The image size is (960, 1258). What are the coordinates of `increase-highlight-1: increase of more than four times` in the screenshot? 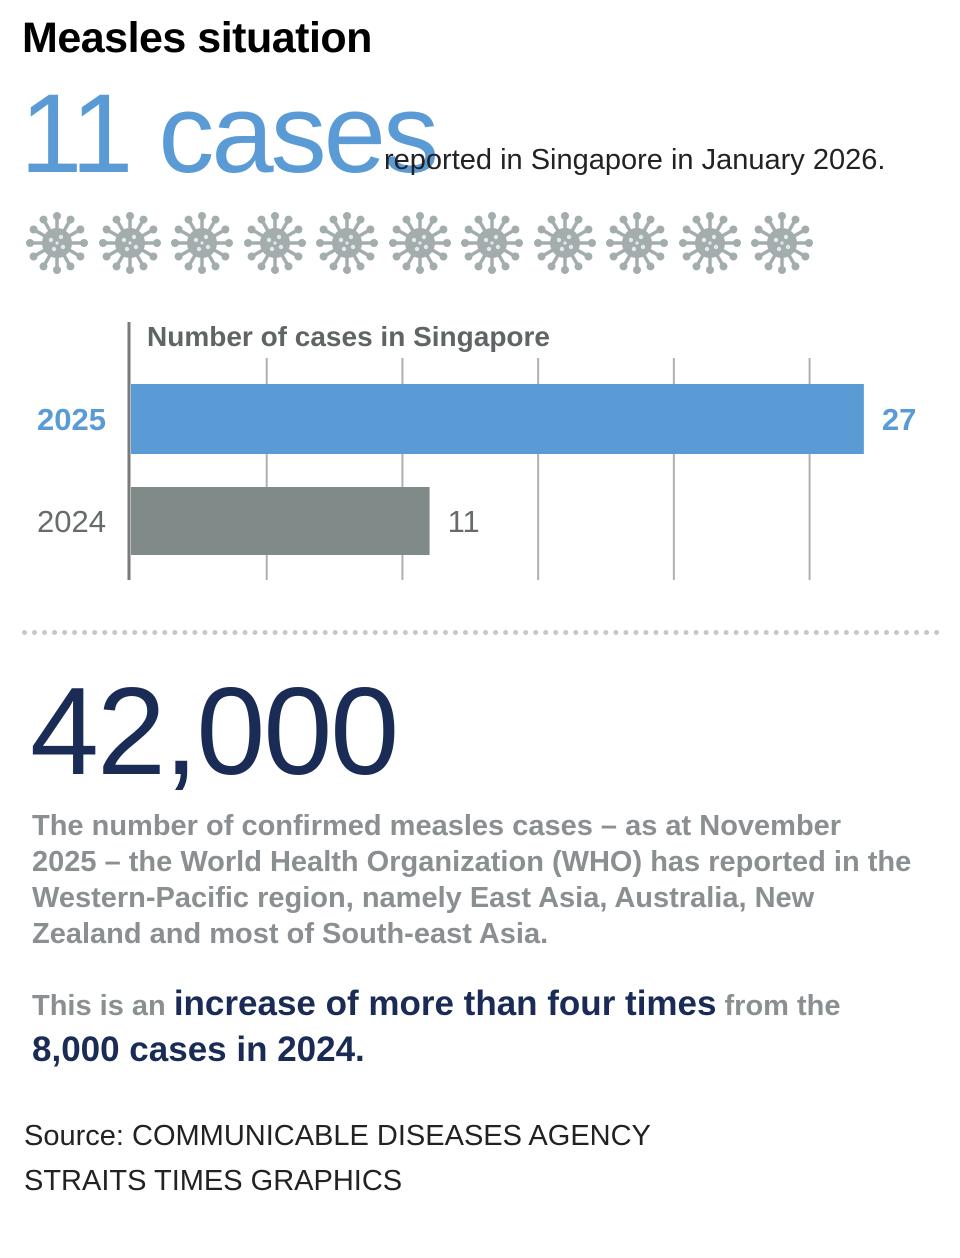 It's located at (445, 1003).